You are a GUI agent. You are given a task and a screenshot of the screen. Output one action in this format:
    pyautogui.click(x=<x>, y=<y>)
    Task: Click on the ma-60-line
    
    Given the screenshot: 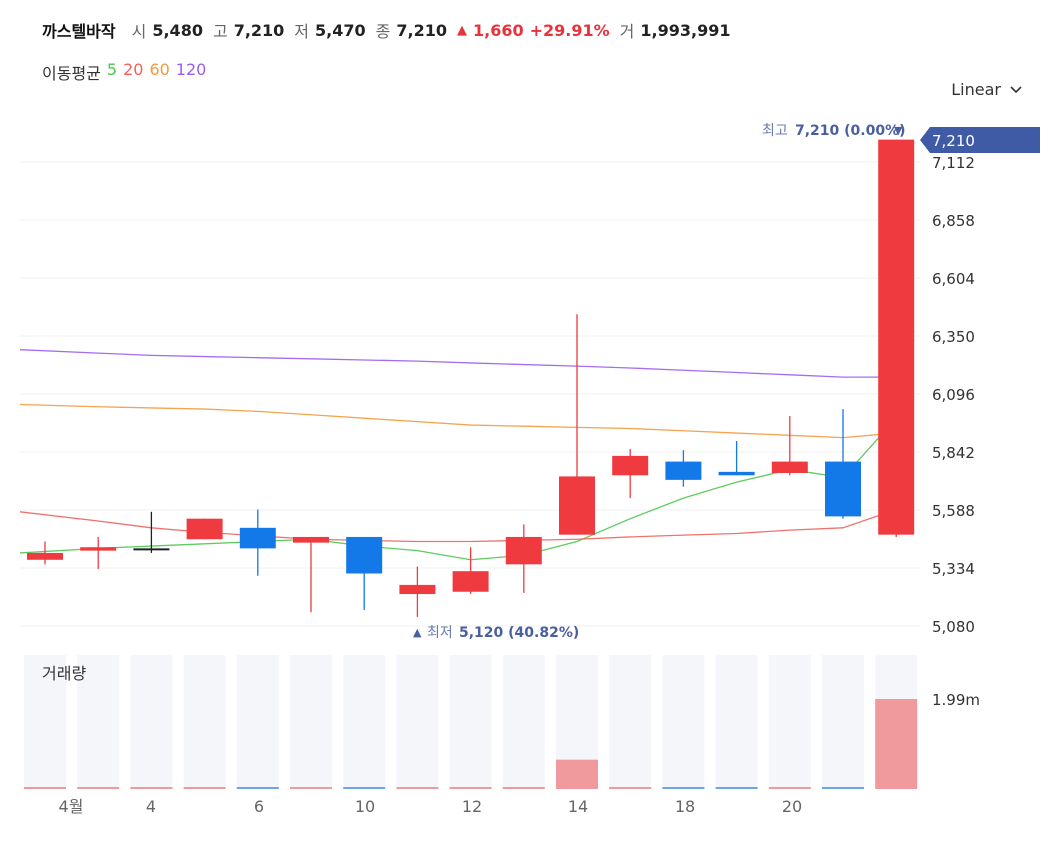 What is the action you would take?
    pyautogui.click(x=458, y=421)
    